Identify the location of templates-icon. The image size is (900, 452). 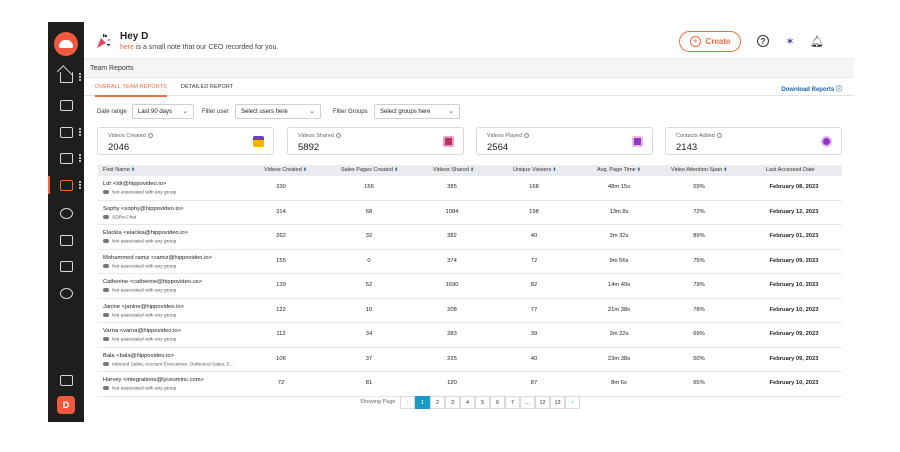
(66, 158).